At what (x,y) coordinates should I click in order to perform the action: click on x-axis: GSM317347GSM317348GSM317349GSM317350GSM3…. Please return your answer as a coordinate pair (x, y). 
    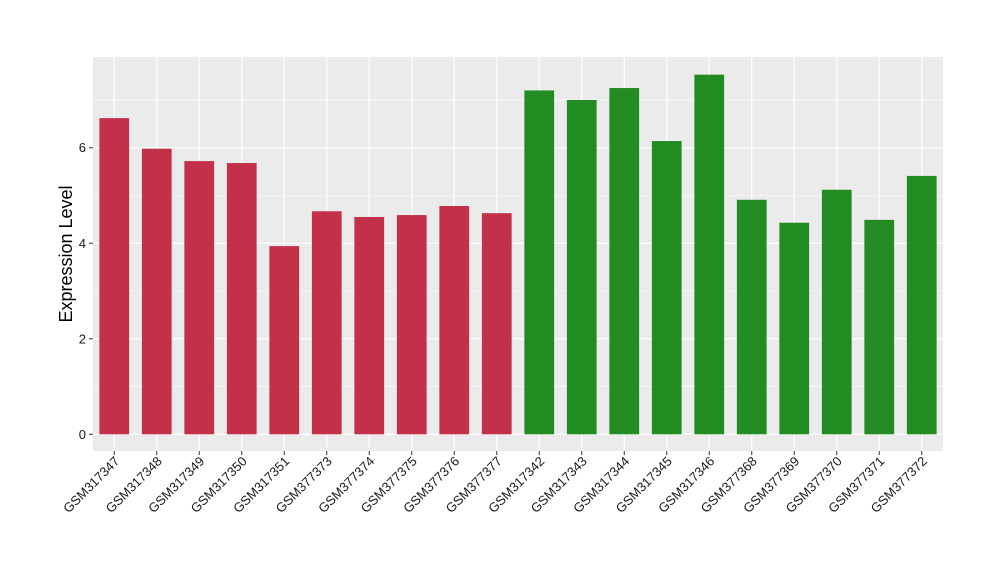
    Looking at the image, I should click on (495, 483).